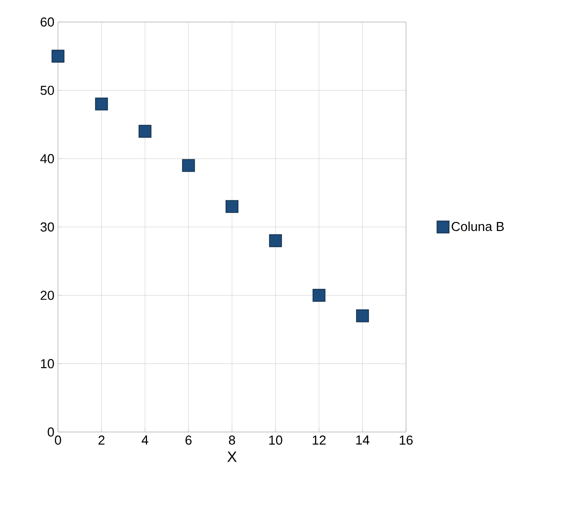 The image size is (561, 516). What do you see at coordinates (478, 227) in the screenshot?
I see `legend-label: Coluna B` at bounding box center [478, 227].